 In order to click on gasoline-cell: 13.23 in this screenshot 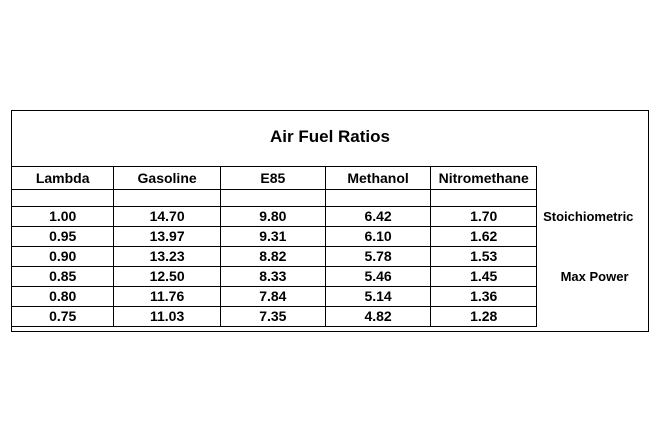, I will do `click(167, 256)`.